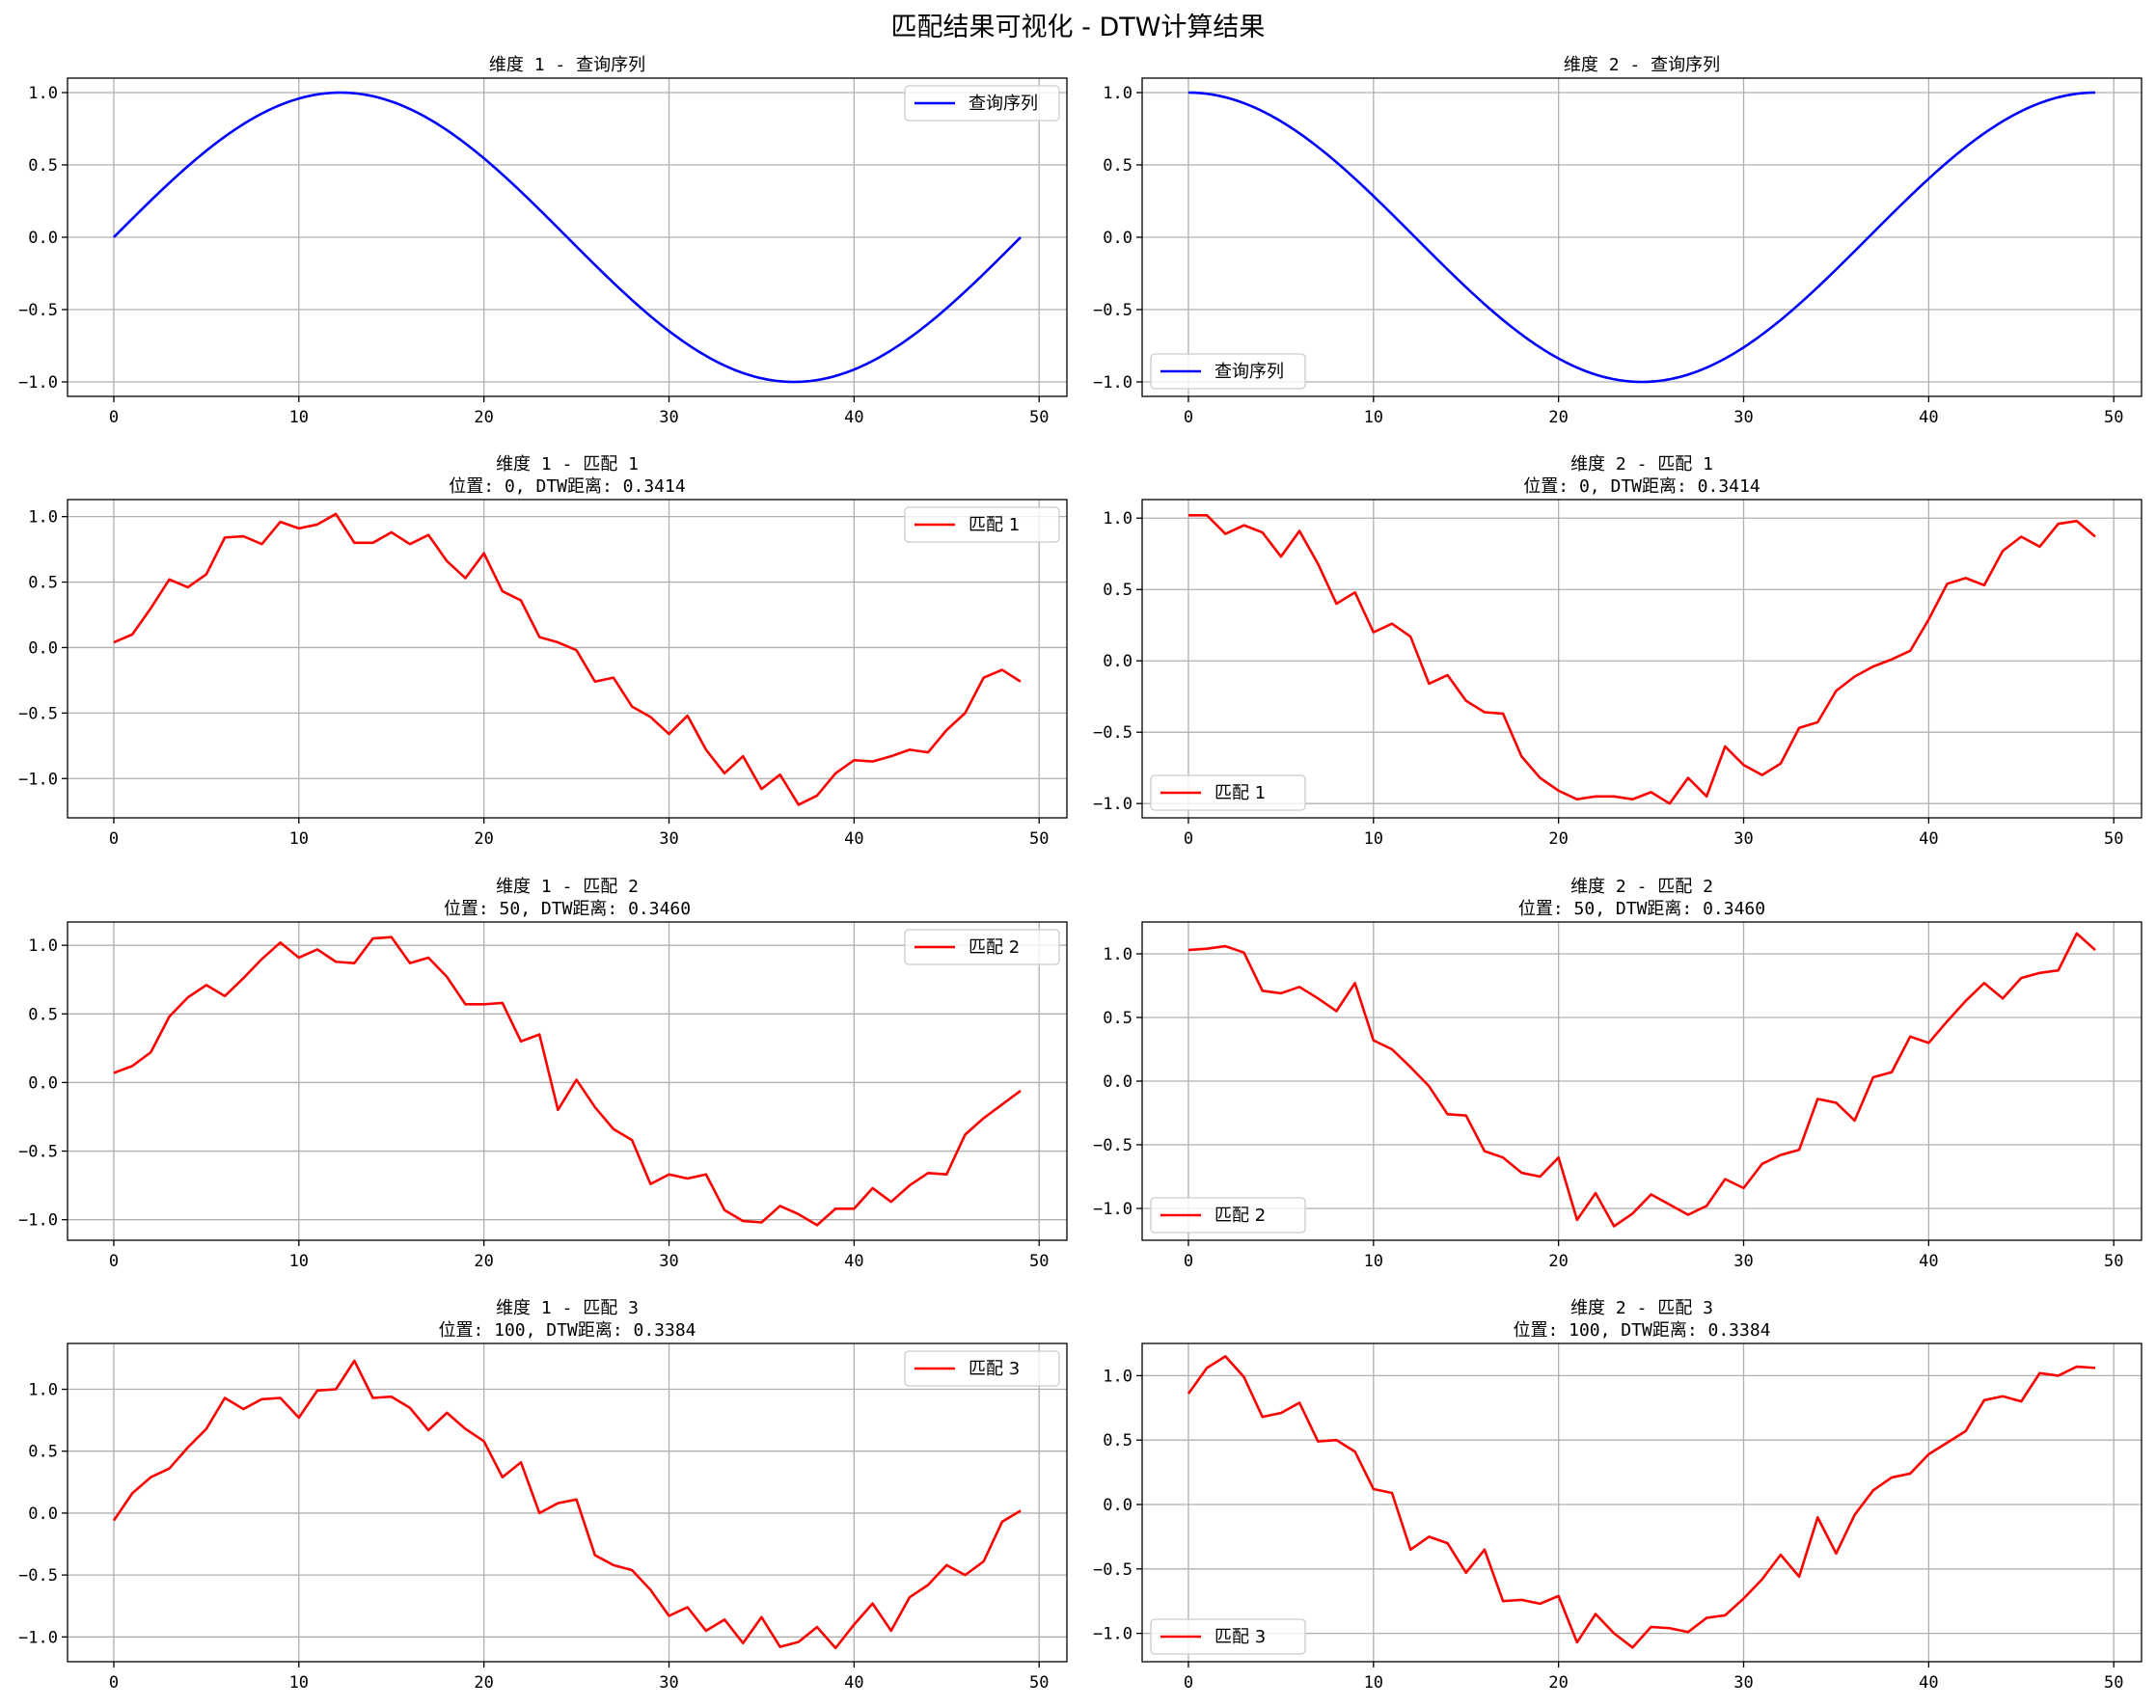  I want to click on subplot-title: 维度 1 - 查询序列, so click(567, 65).